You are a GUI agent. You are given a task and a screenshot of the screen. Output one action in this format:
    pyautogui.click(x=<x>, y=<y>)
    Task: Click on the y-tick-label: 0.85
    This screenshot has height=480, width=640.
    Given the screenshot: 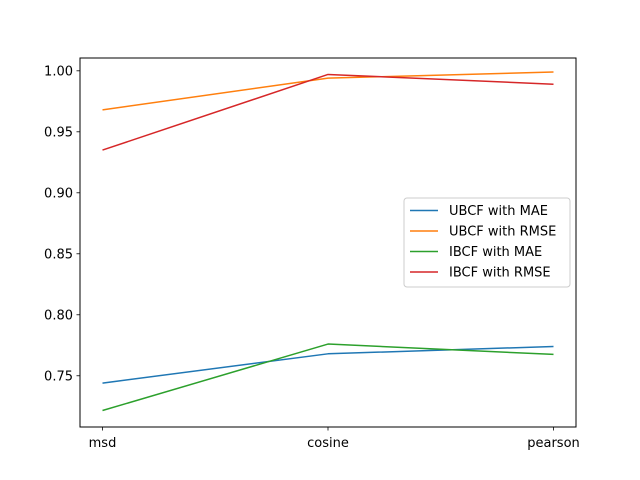 What is the action you would take?
    pyautogui.click(x=58, y=254)
    